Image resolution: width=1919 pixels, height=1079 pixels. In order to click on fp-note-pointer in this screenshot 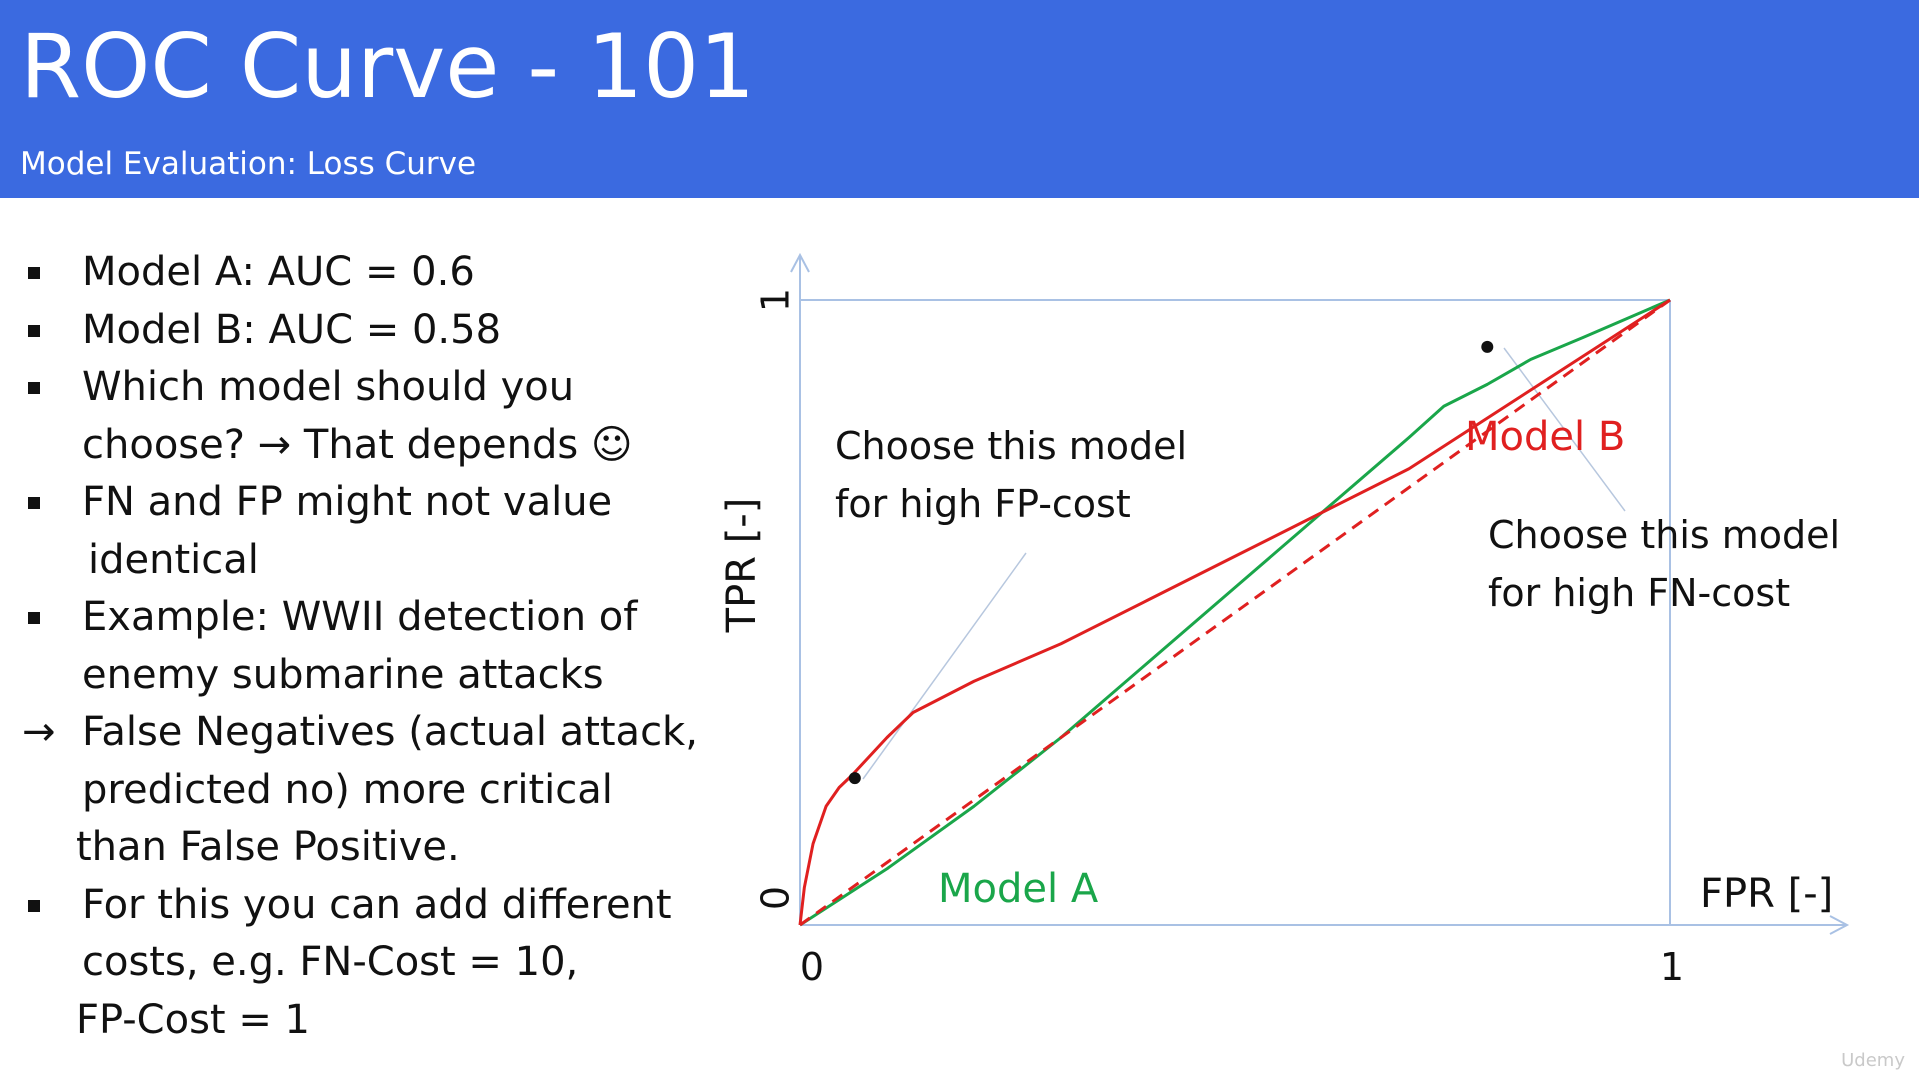, I will do `click(944, 666)`.